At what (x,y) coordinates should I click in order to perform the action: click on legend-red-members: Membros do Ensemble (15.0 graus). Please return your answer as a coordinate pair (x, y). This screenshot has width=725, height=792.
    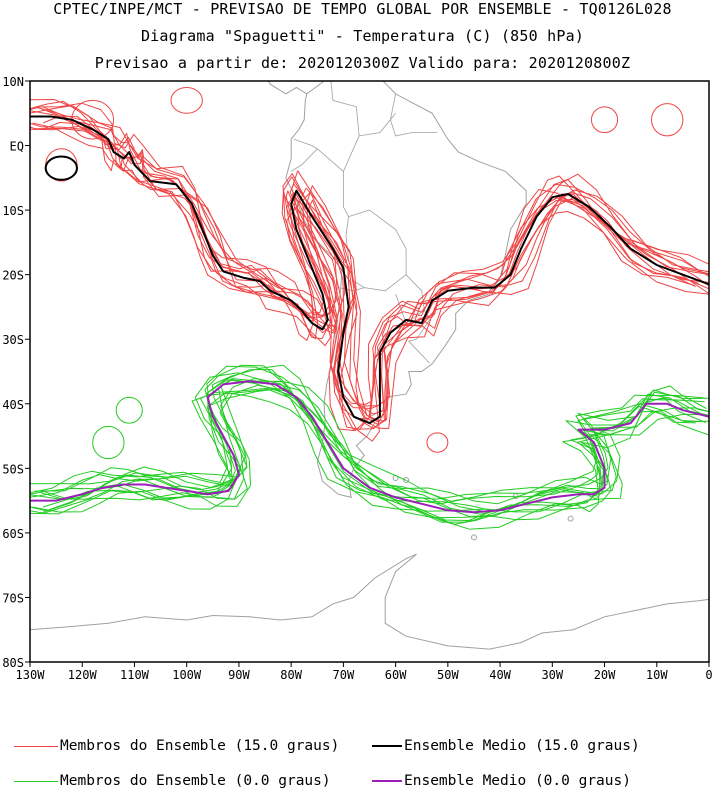
    Looking at the image, I should click on (176, 746).